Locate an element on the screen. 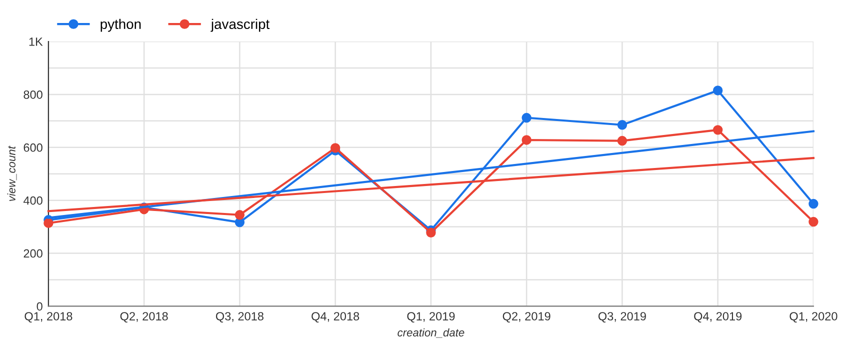 This screenshot has height=346, width=850. x-tick-label: Q3, 2019 is located at coordinates (622, 317).